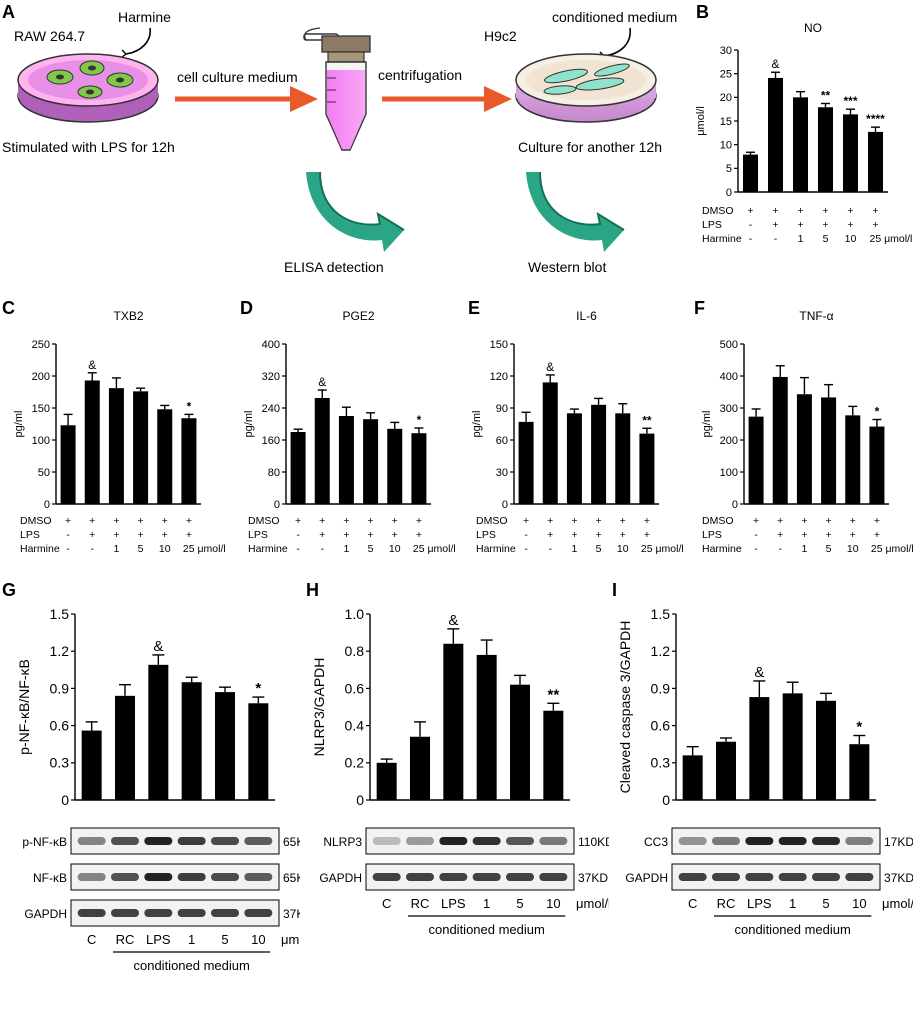  Describe the element at coordinates (271, 377) in the screenshot. I see `y-tick-label: 320` at that location.